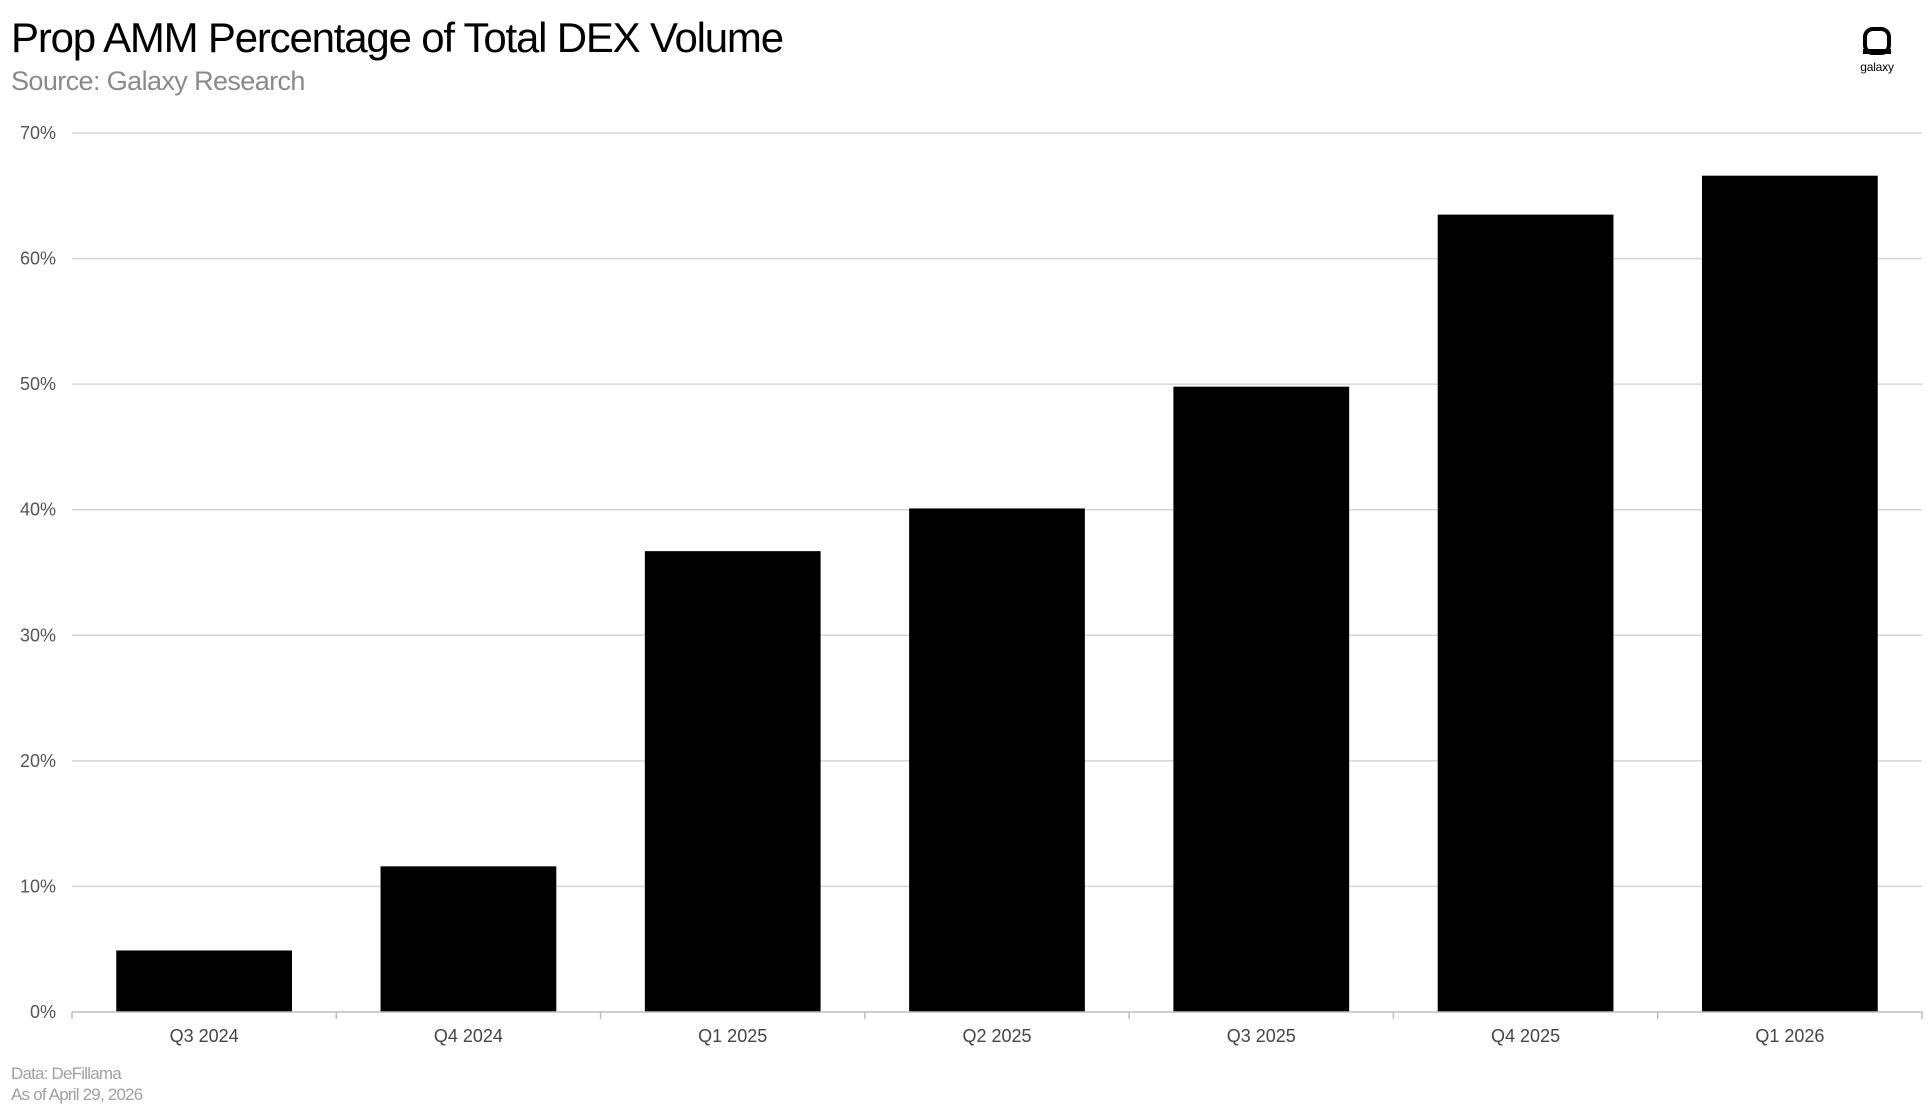 The height and width of the screenshot is (1106, 1926). Describe the element at coordinates (38, 259) in the screenshot. I see `y-tick-label: 60%` at that location.